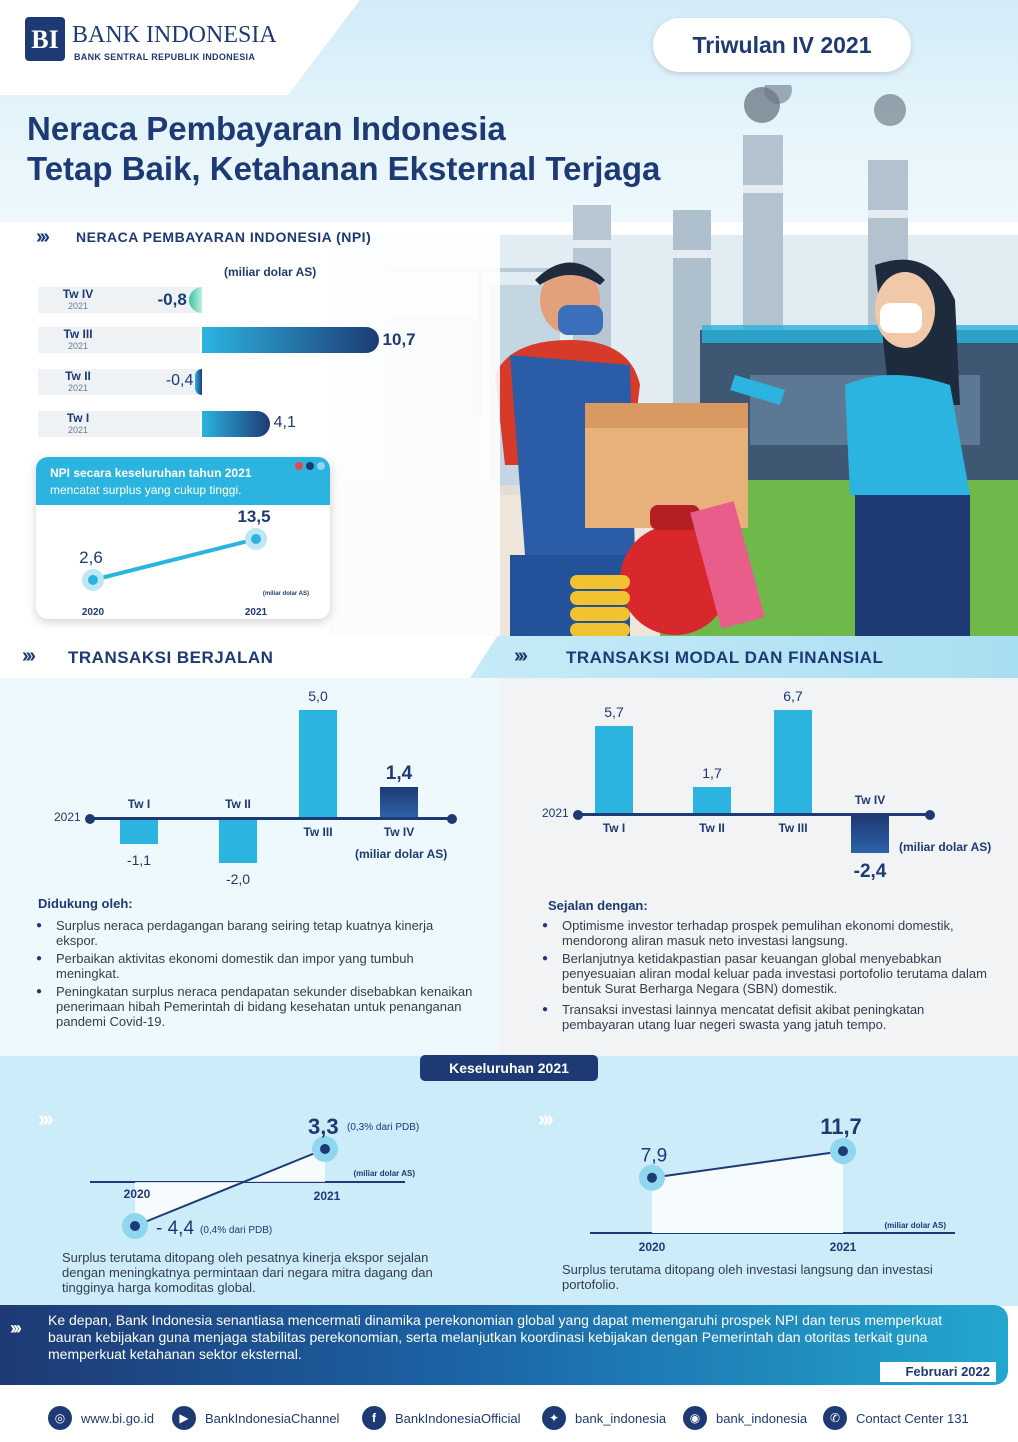 The width and height of the screenshot is (1018, 1442). I want to click on npi-year-label: 2020, so click(93, 612).